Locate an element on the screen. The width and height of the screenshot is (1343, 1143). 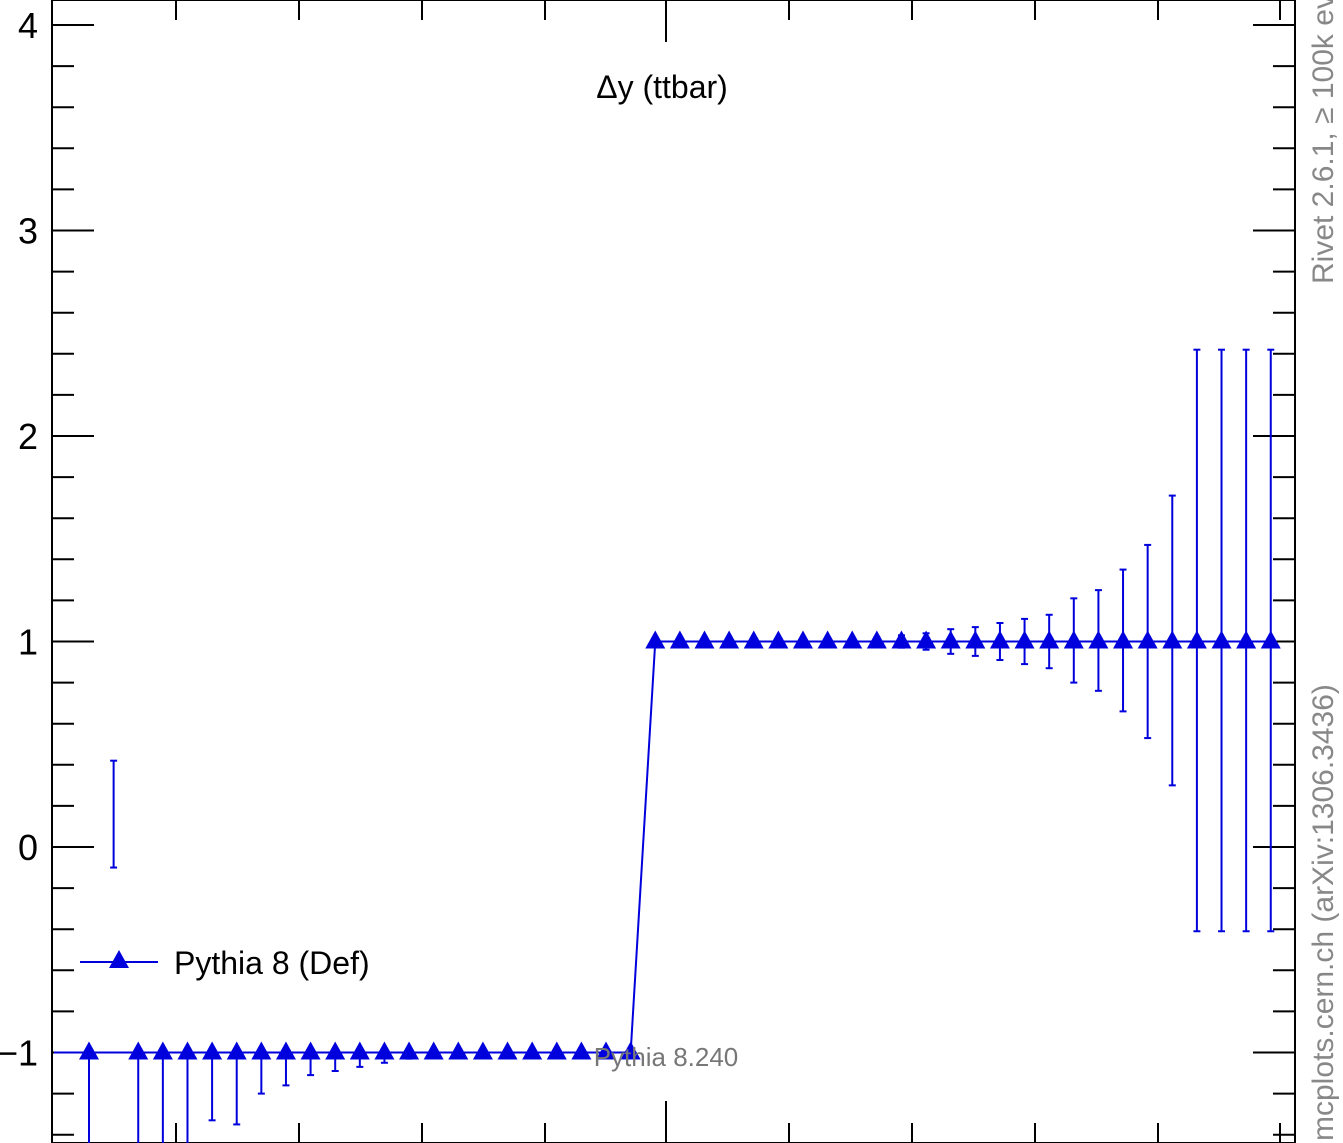
legend: Pythia 8 (Def) is located at coordinates (225, 963).